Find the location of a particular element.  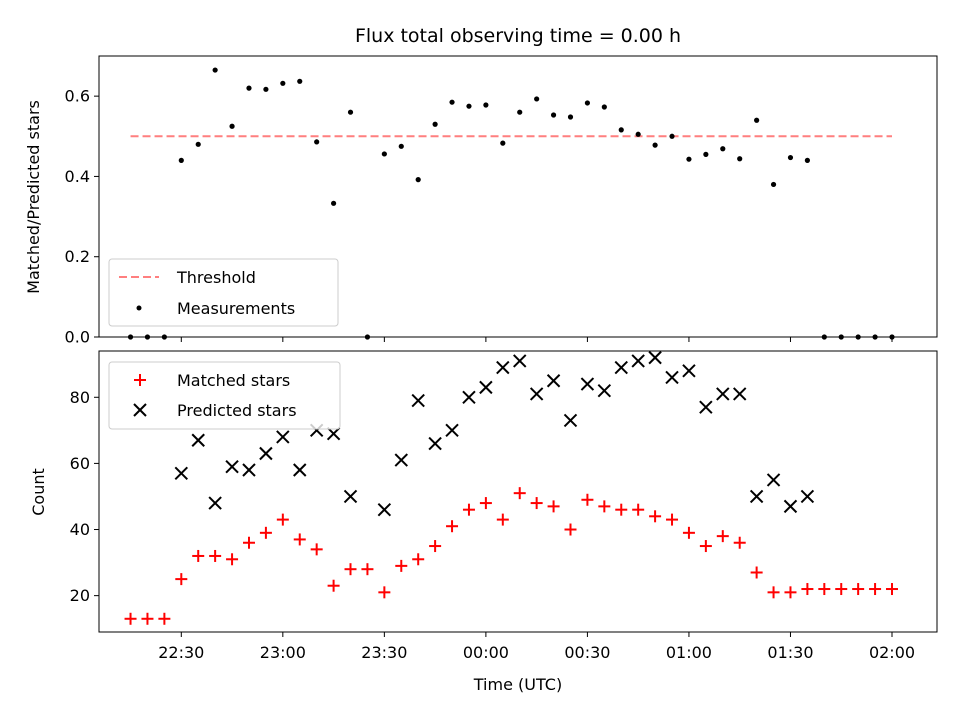

legend-threshold-label: Threshold is located at coordinates (216, 277).